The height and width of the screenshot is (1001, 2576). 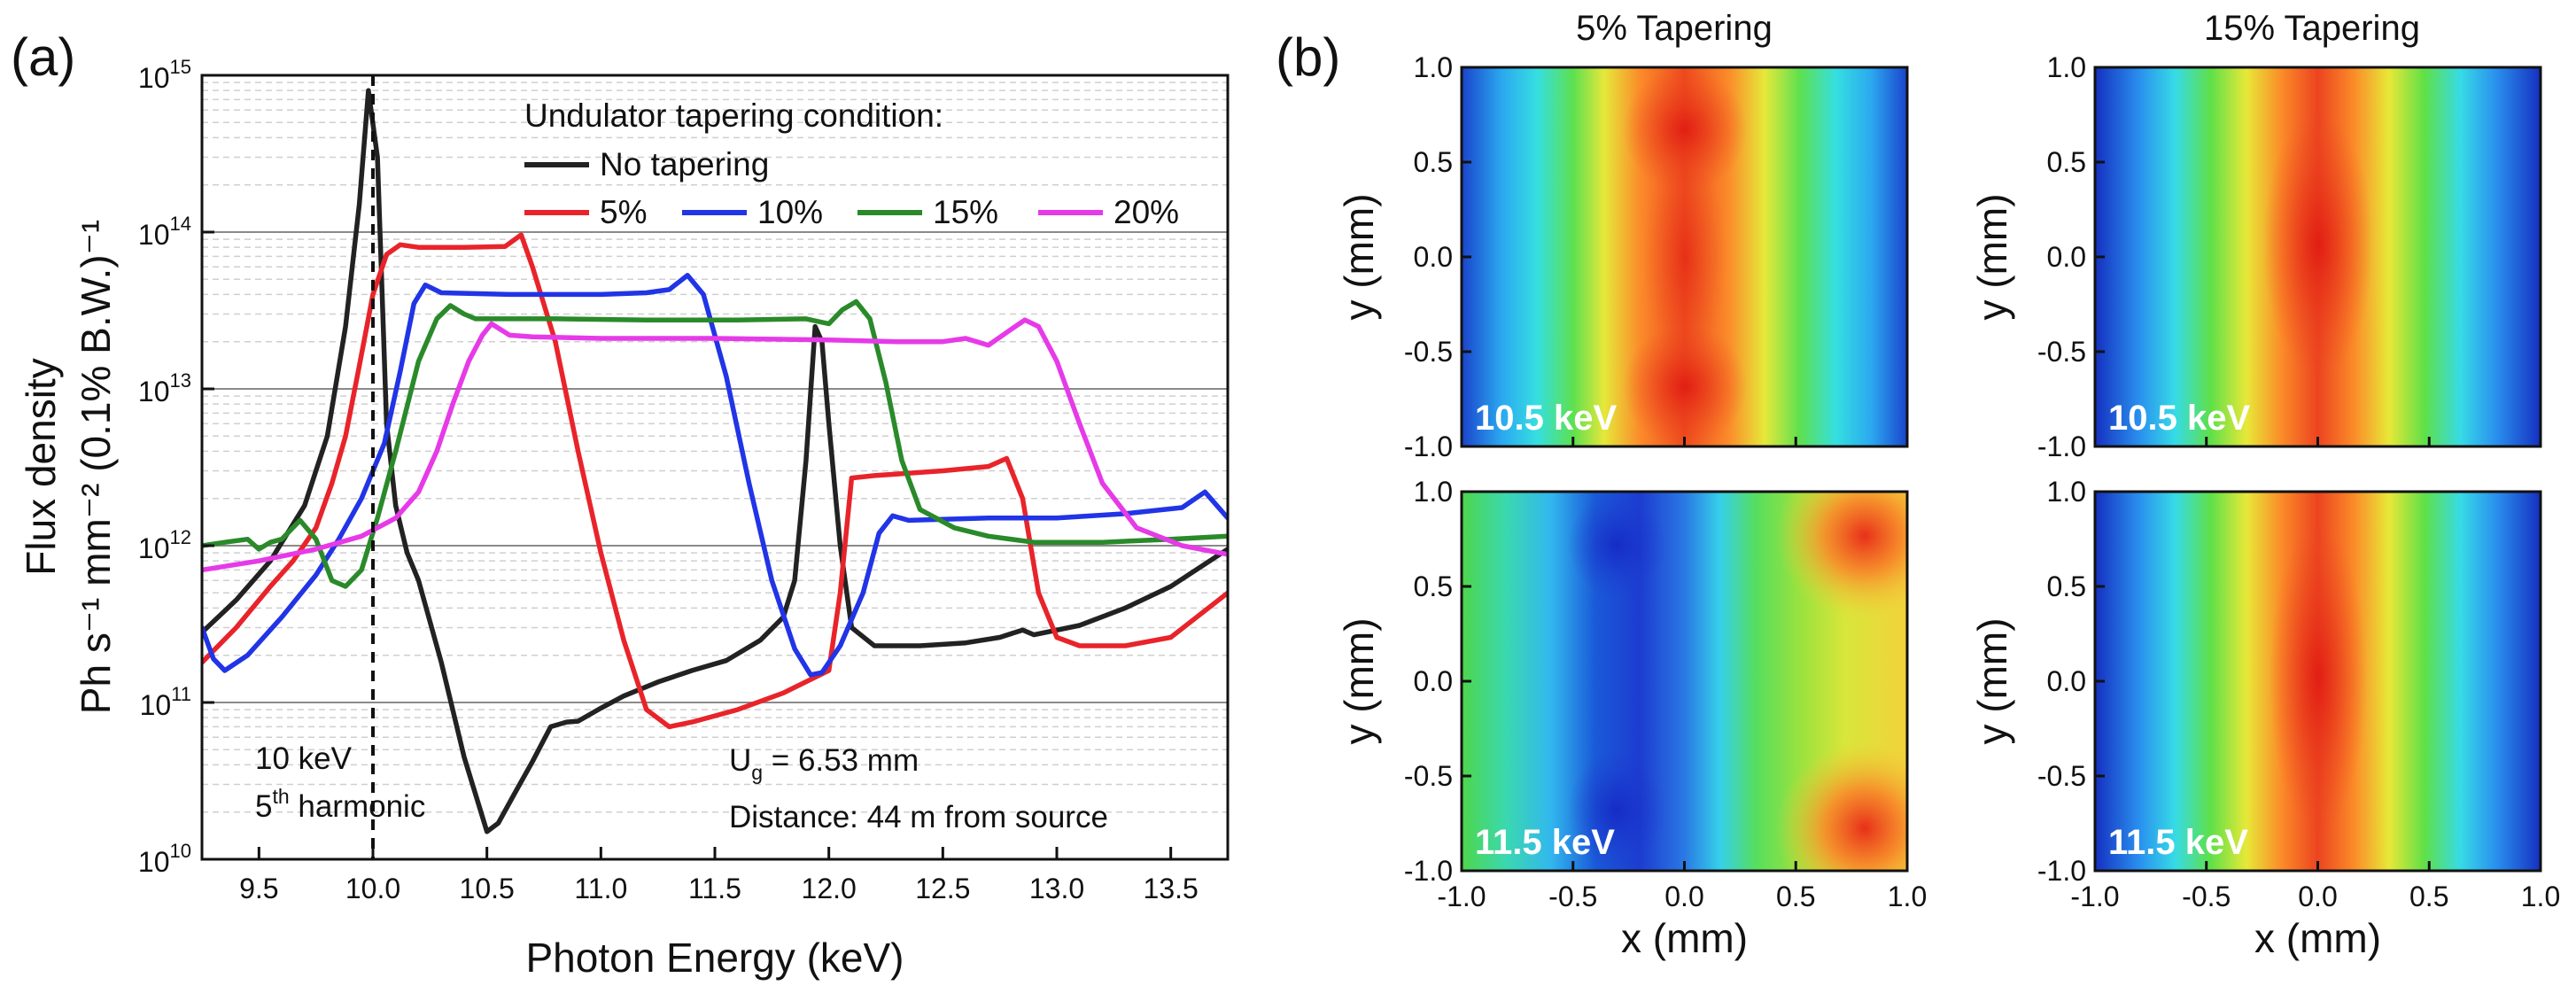 I want to click on legend-label-20pct: 20%, so click(x=1146, y=212).